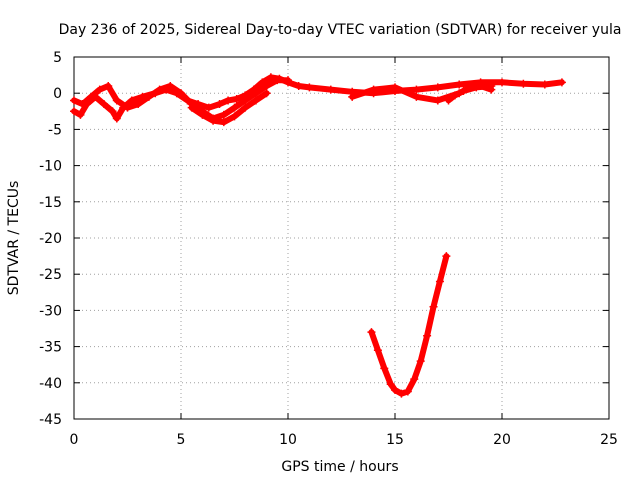 The width and height of the screenshot is (640, 480). I want to click on x-tick-label: 20, so click(502, 440).